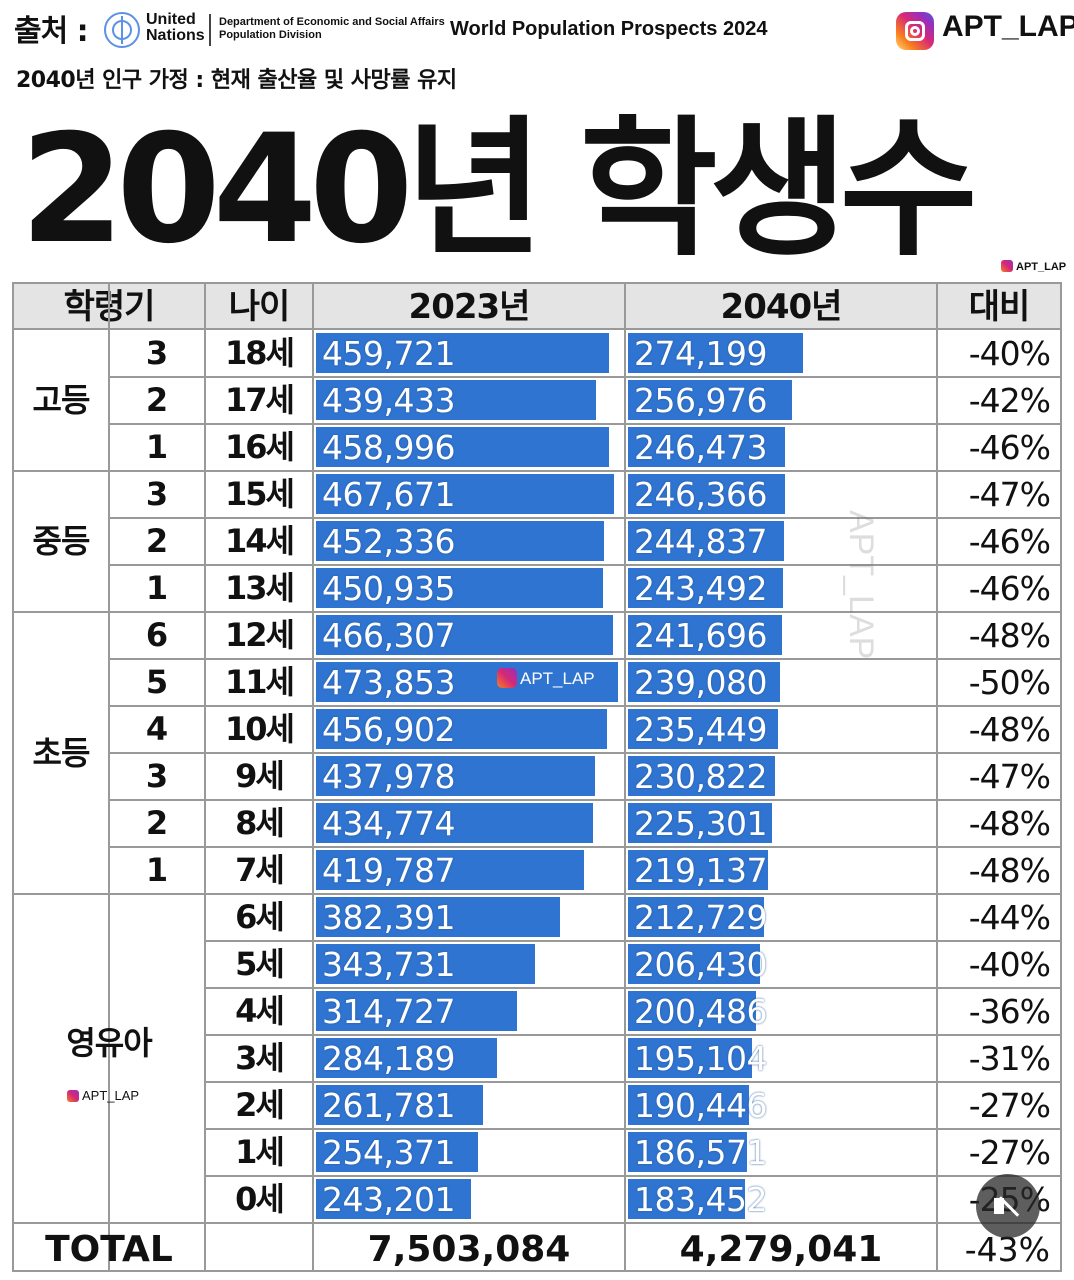 This screenshot has width=1074, height=1280. I want to click on age-cell: 13세, so click(260, 588).